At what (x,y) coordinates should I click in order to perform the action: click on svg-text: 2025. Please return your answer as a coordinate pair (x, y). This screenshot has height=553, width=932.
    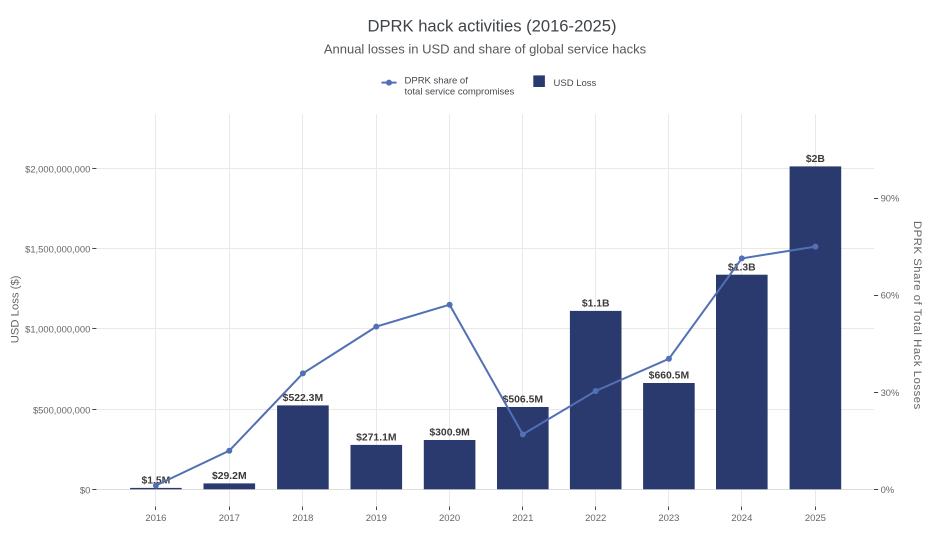
    Looking at the image, I should click on (815, 518).